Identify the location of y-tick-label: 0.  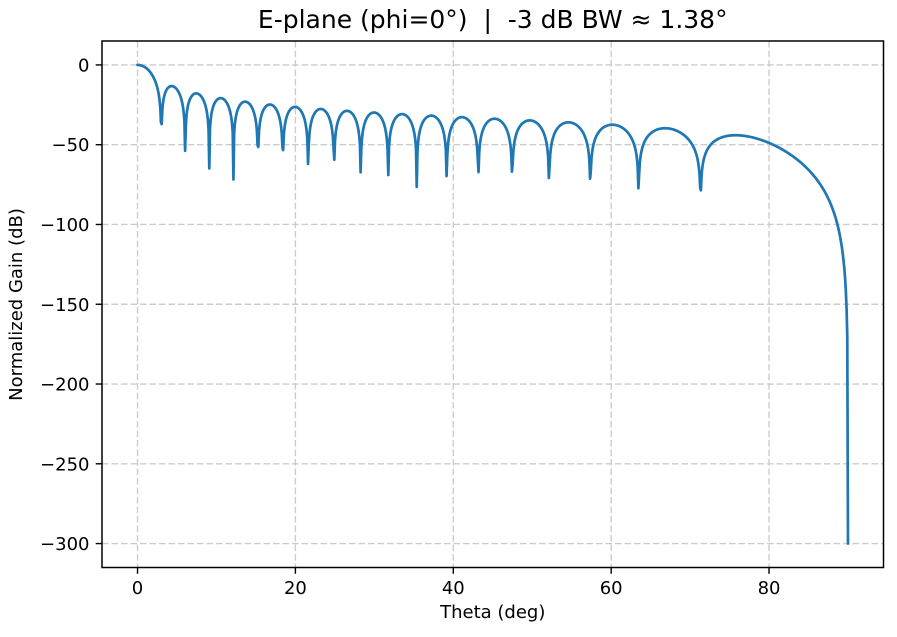
(83, 65).